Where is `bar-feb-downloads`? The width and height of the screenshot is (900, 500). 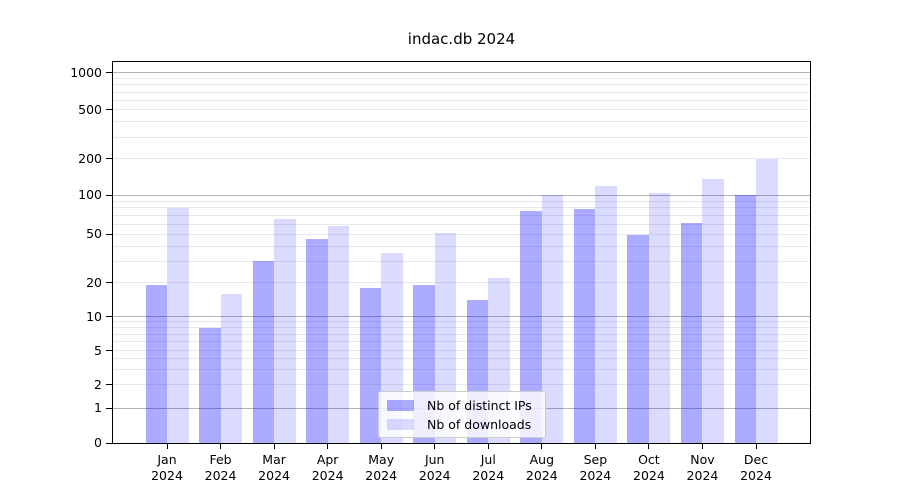 bar-feb-downloads is located at coordinates (231, 368).